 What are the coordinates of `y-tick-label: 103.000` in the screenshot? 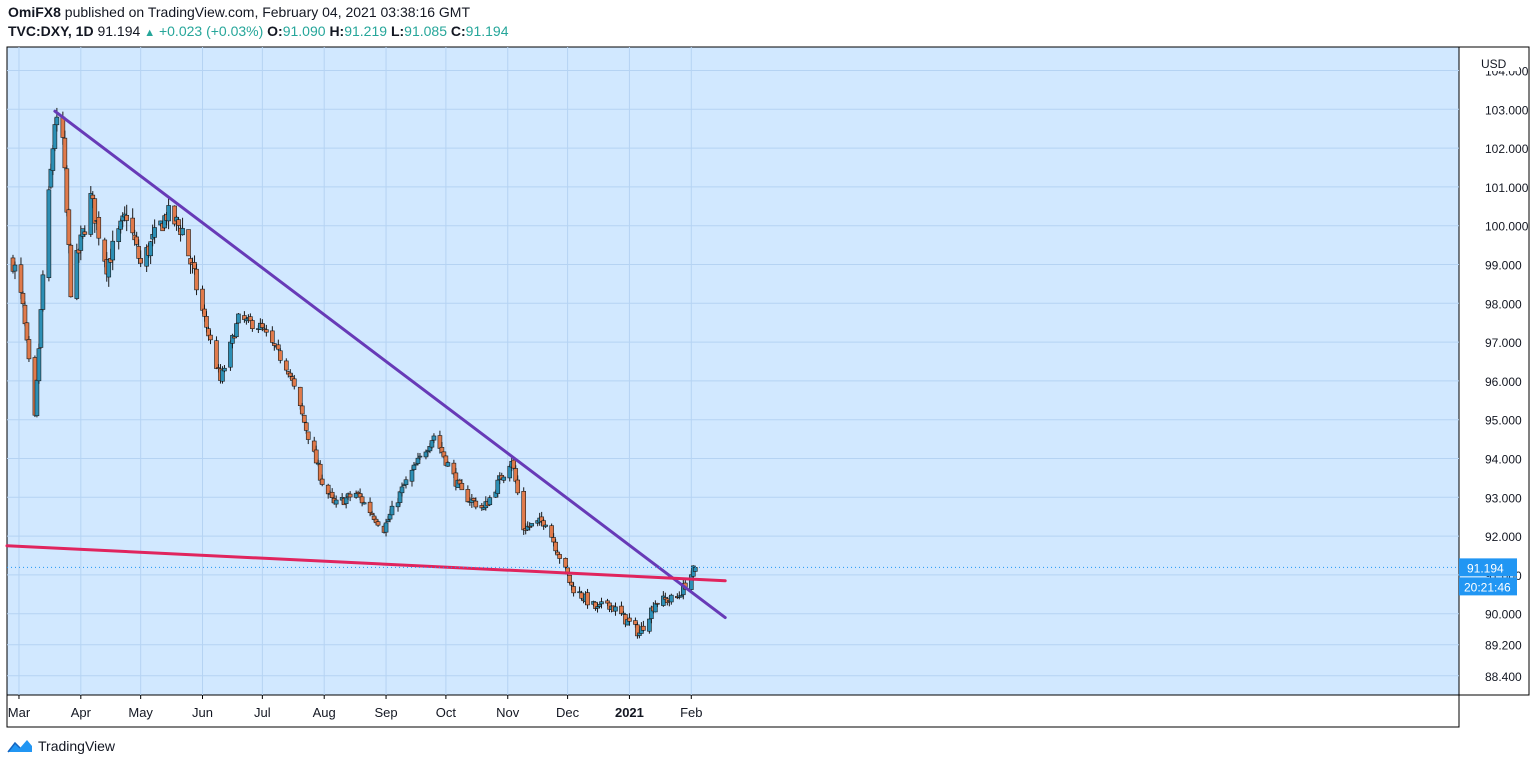 It's located at (1507, 110).